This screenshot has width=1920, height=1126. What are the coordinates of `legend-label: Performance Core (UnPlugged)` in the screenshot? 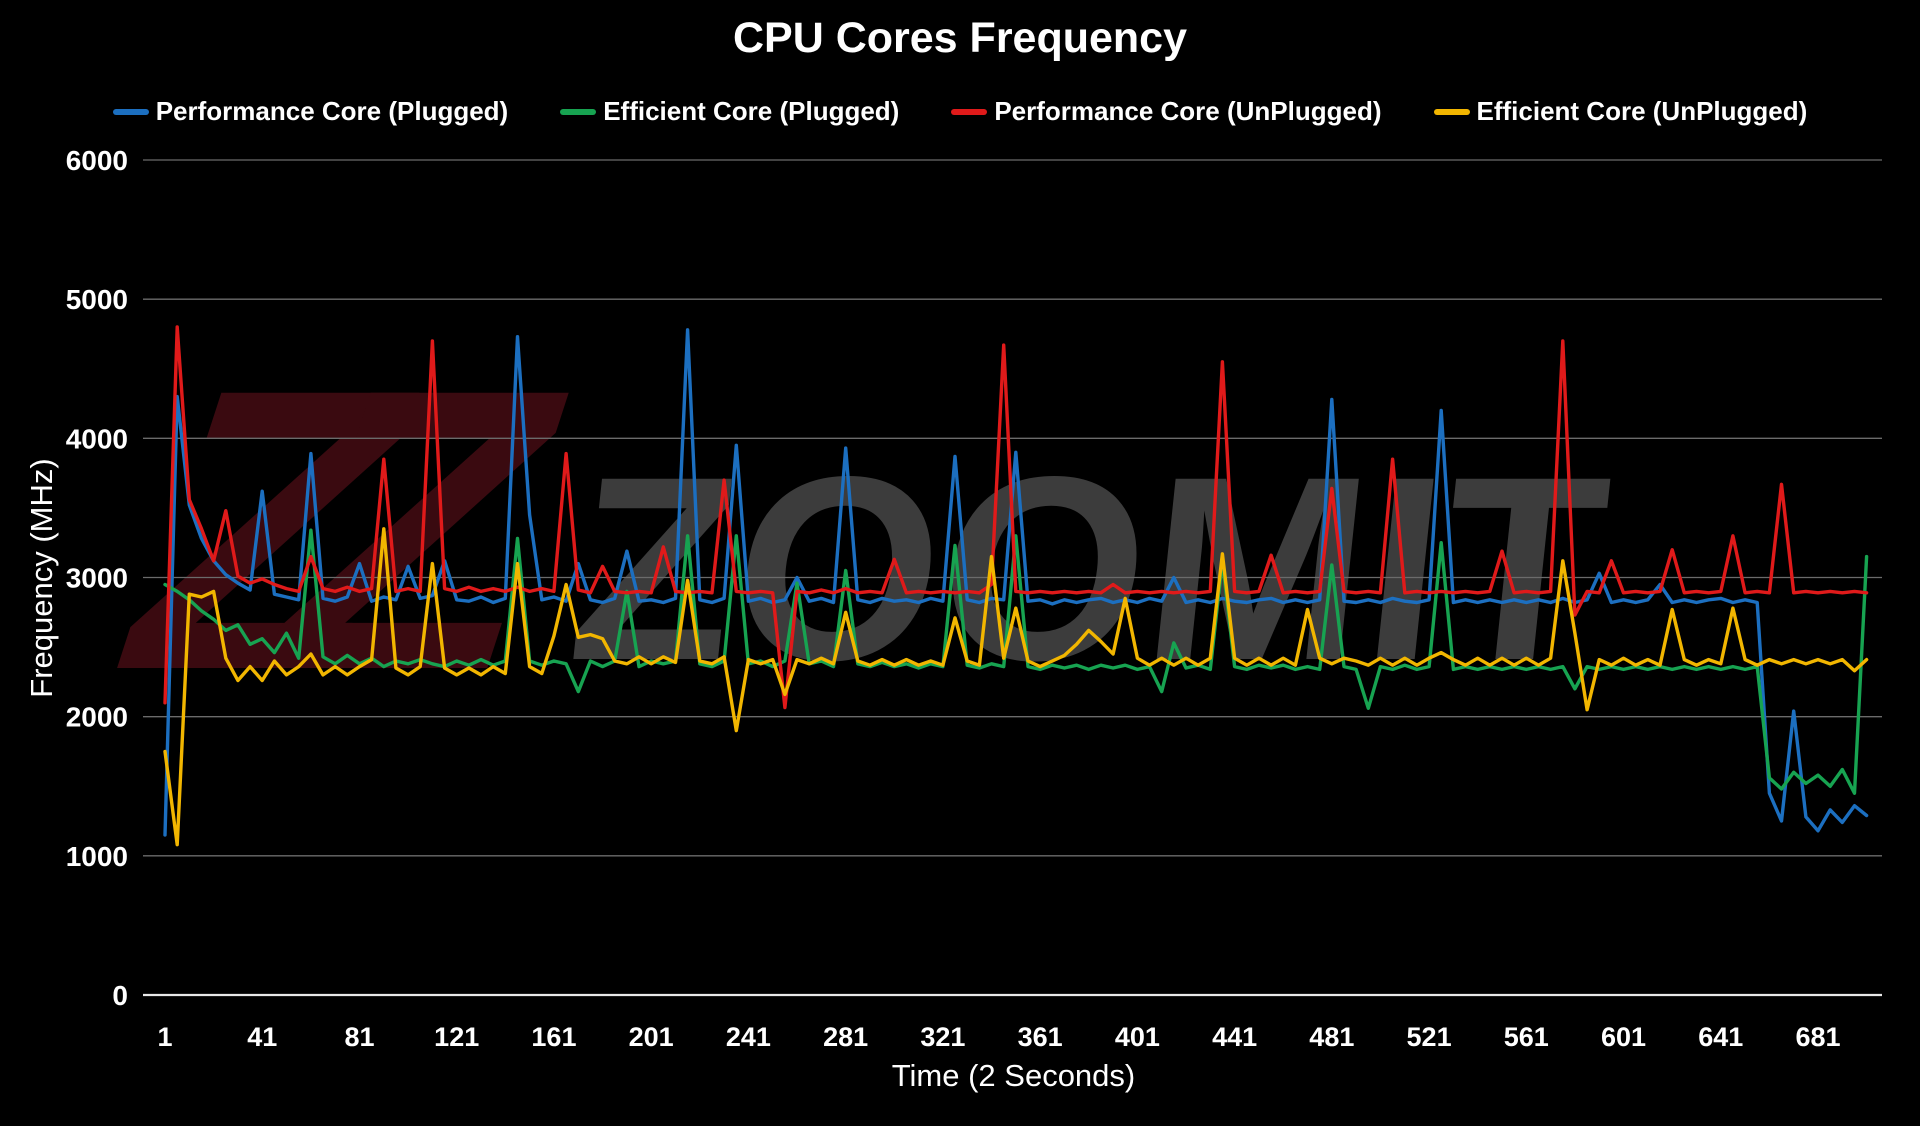 It's located at (1188, 111).